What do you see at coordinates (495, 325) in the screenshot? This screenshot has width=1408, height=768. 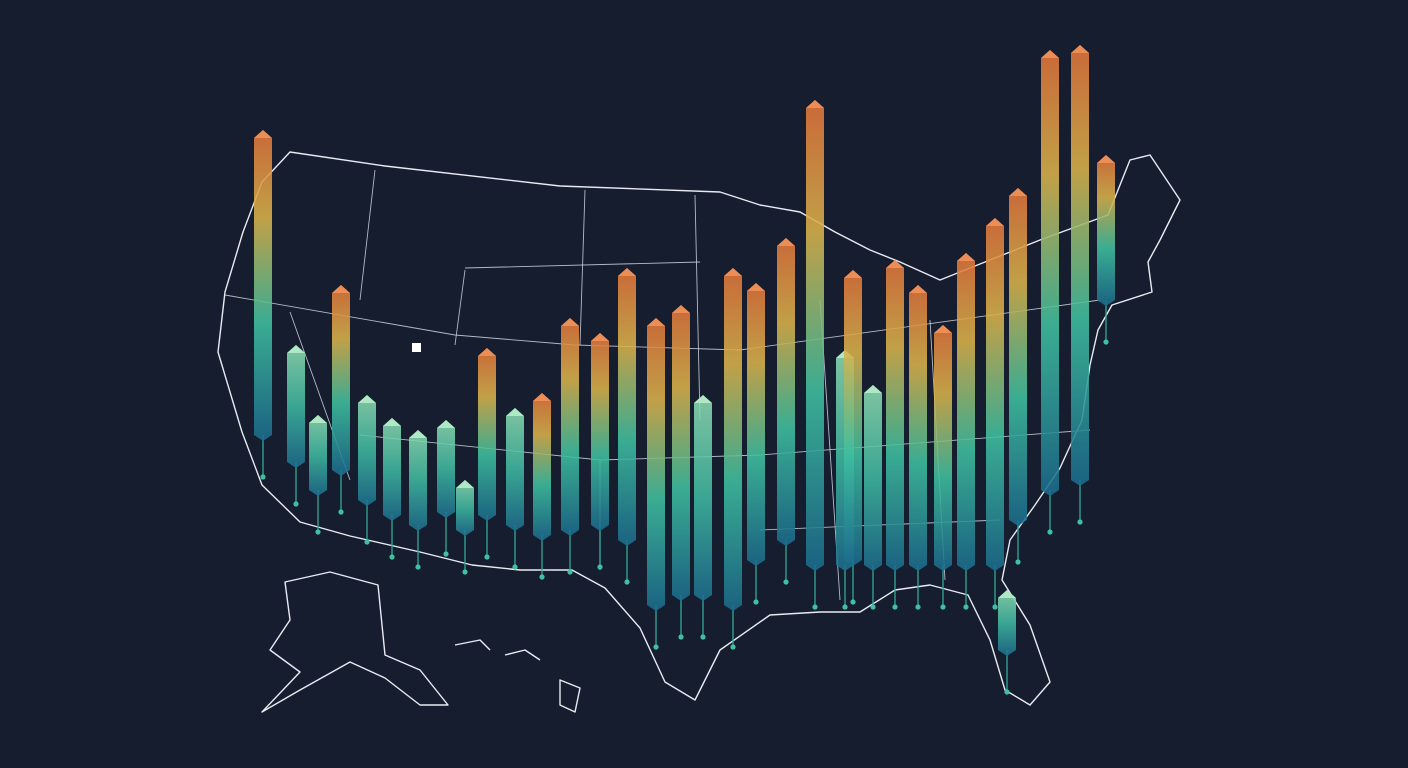 I see `state-border` at bounding box center [495, 325].